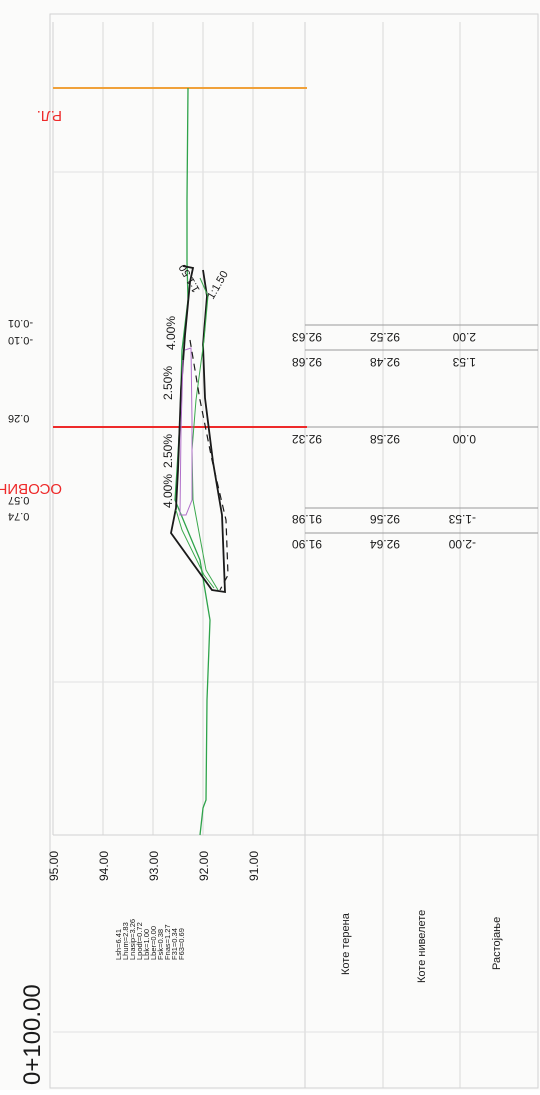  What do you see at coordinates (462, 519) in the screenshot?
I see `table-cell-distance: -1.53` at bounding box center [462, 519].